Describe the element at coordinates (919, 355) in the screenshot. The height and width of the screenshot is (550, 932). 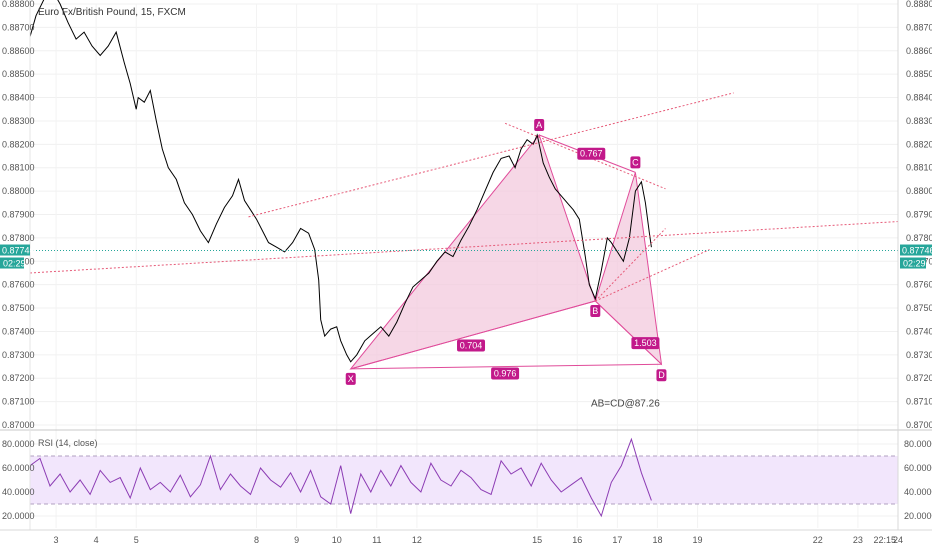
I see `price-tick-label: 0.87300` at that location.